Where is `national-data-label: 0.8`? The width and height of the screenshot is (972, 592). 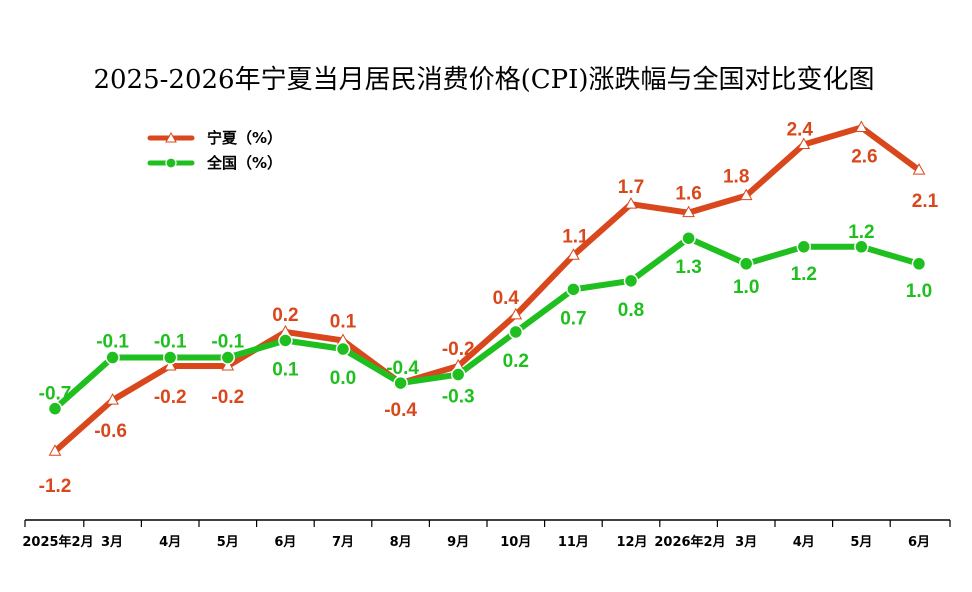 national-data-label: 0.8 is located at coordinates (631, 310).